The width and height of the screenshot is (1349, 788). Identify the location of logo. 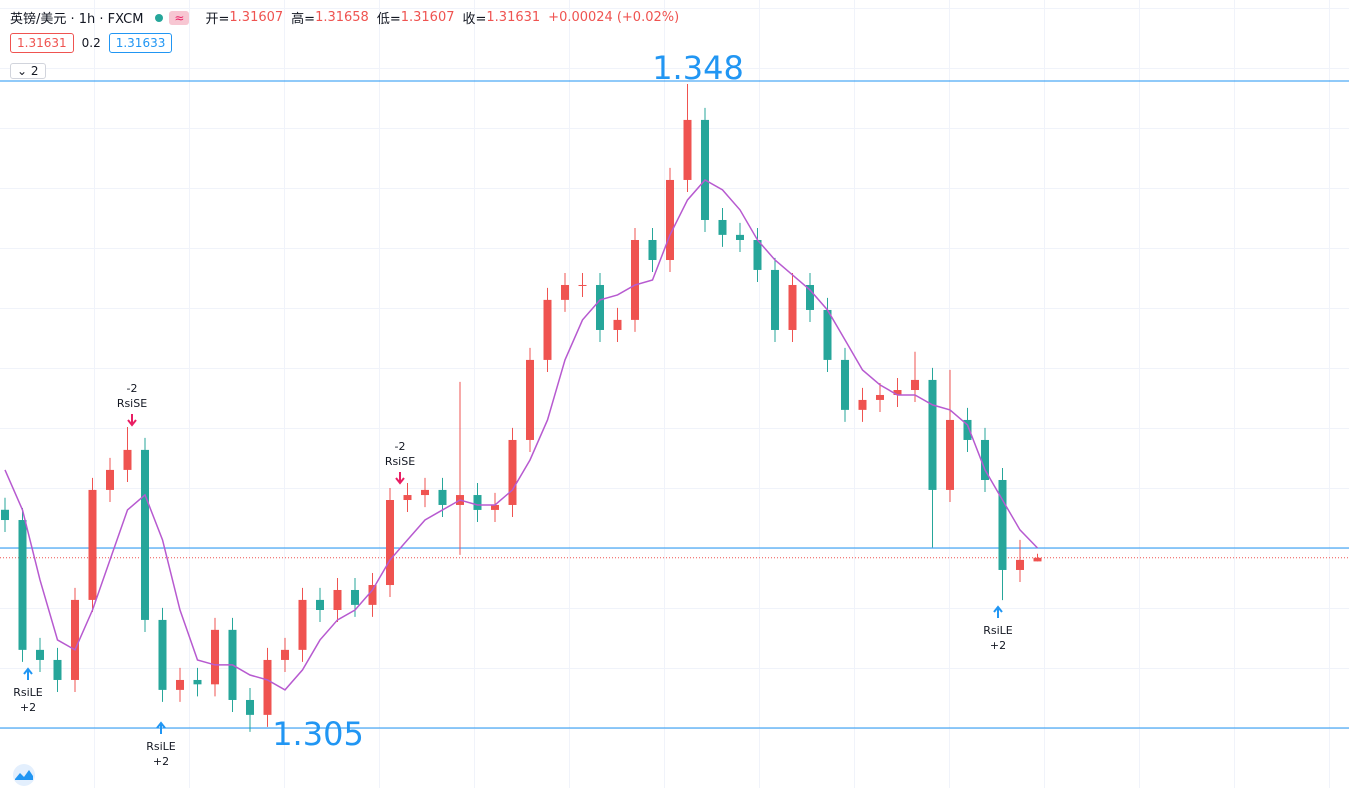
(25, 776).